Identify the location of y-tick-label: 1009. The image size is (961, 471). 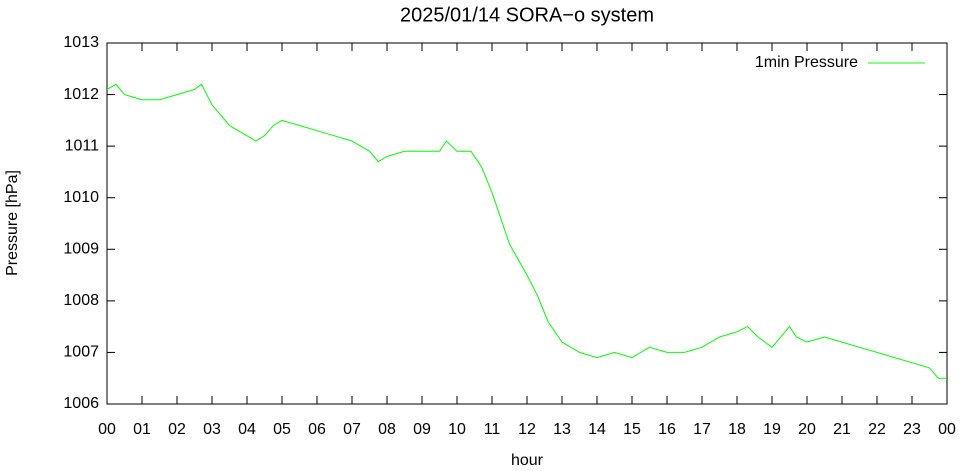
(81, 249).